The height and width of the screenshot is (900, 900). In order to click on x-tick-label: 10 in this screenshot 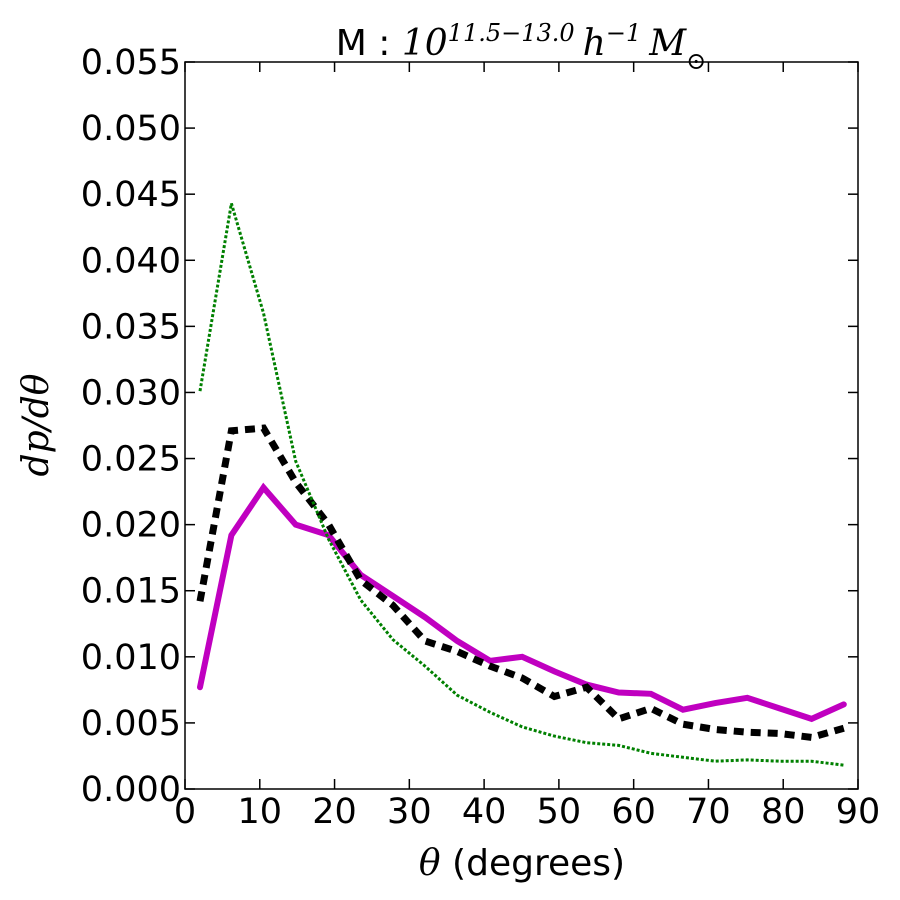, I will do `click(260, 812)`.